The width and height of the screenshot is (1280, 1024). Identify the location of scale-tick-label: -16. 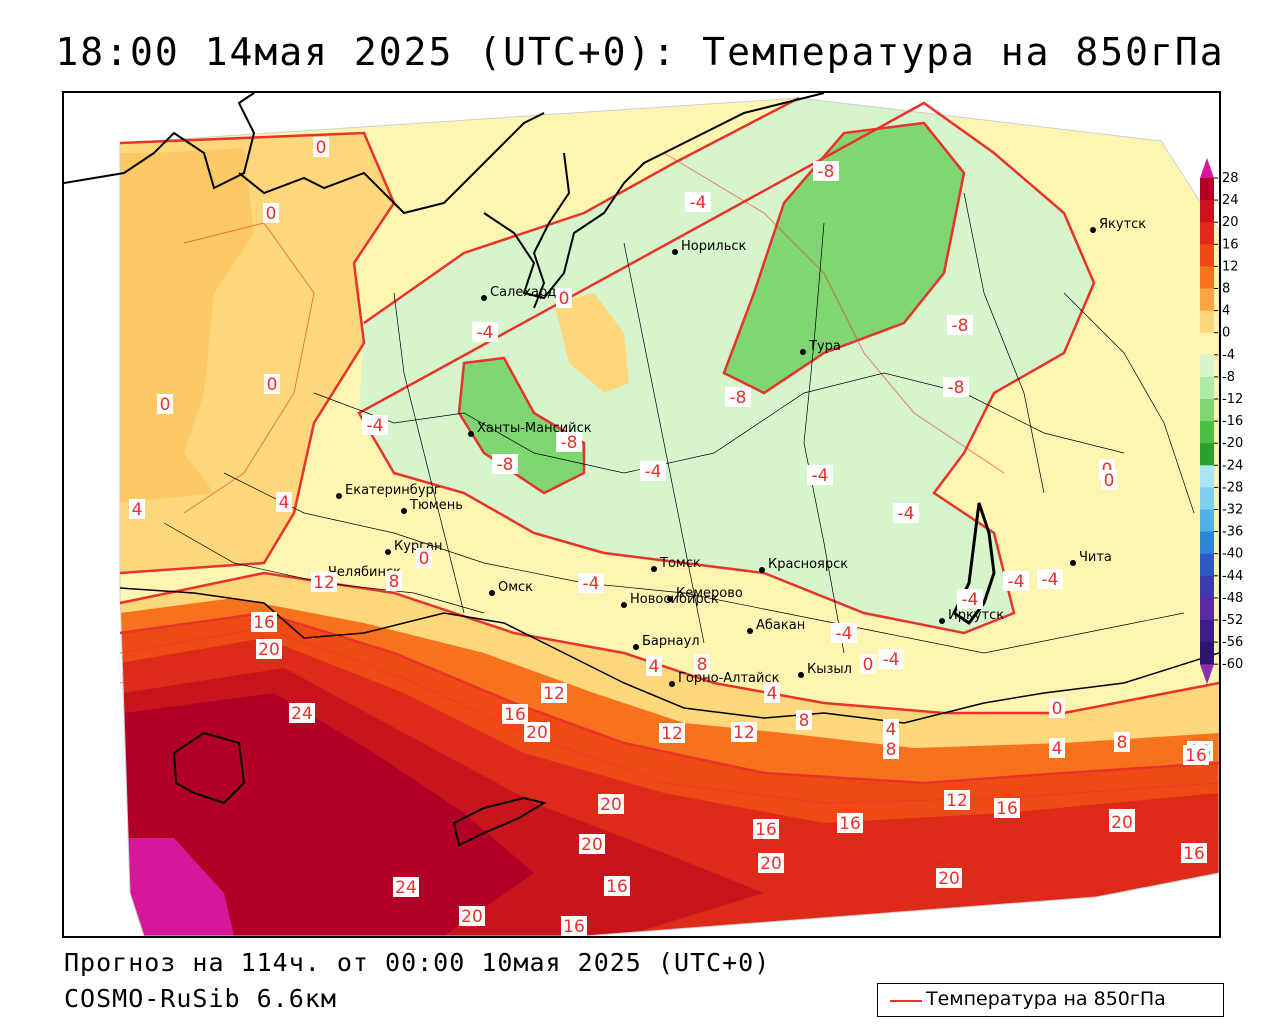
(1232, 421).